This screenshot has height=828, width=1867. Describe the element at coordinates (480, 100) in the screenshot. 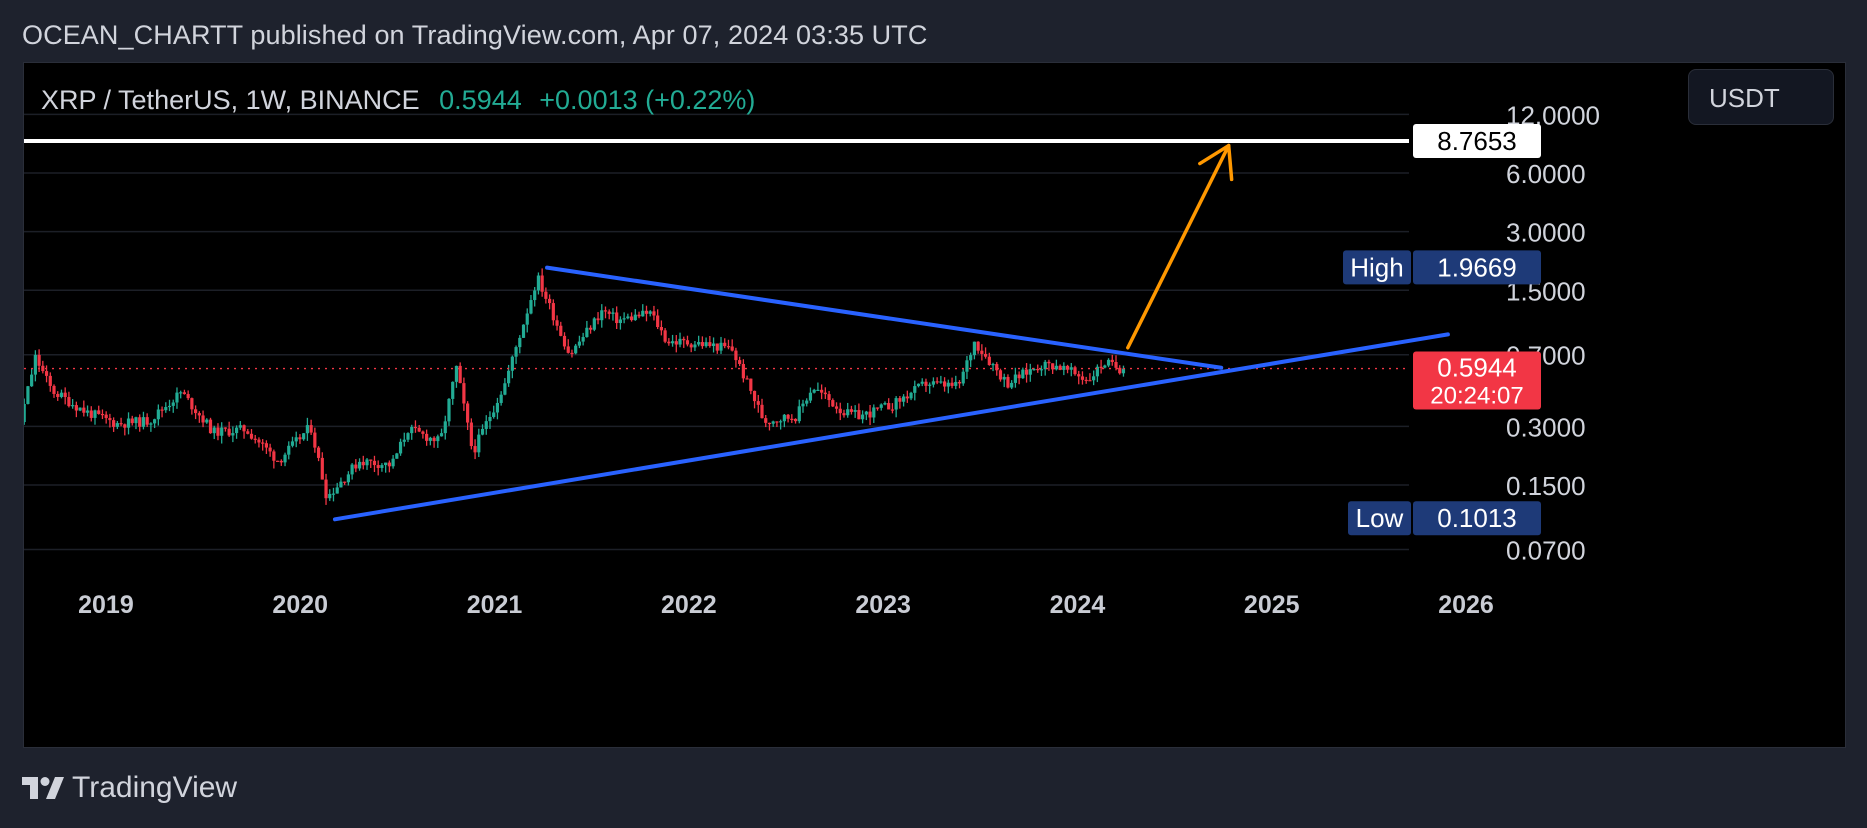

I see `legend-price: 0.5944` at that location.